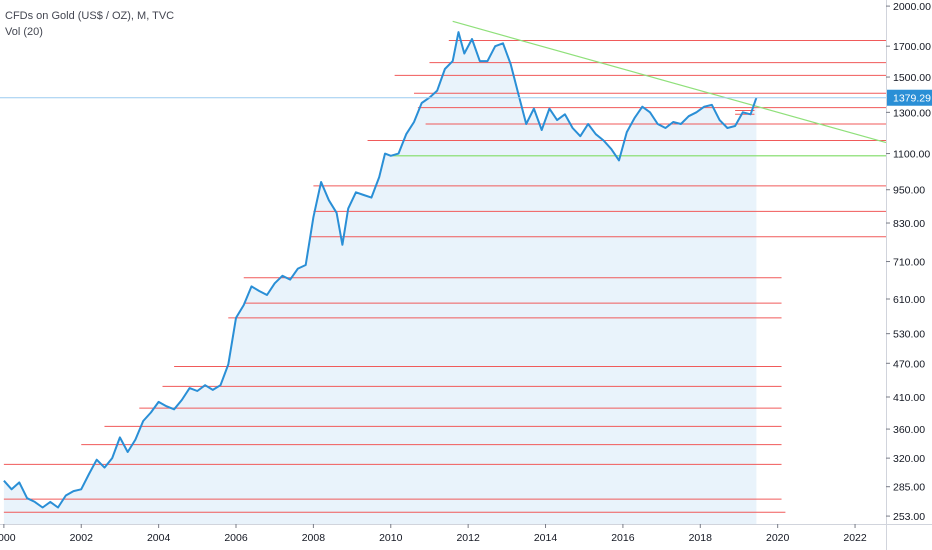 The image size is (932, 550). I want to click on price-tick-label: 1100.00, so click(911, 155).